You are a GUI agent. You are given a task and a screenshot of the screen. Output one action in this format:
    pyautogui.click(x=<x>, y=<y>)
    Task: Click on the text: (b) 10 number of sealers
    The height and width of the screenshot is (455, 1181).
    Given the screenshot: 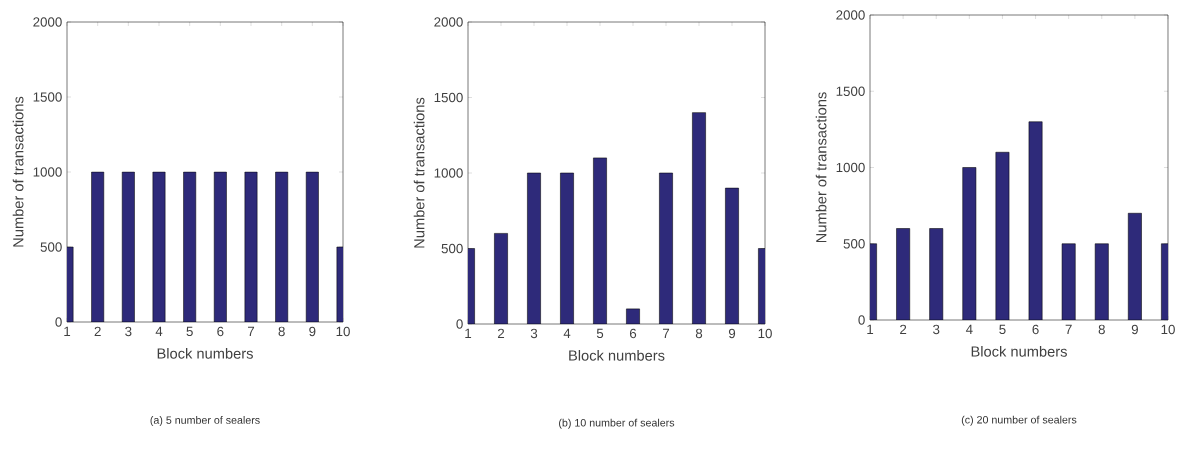 What is the action you would take?
    pyautogui.click(x=617, y=423)
    